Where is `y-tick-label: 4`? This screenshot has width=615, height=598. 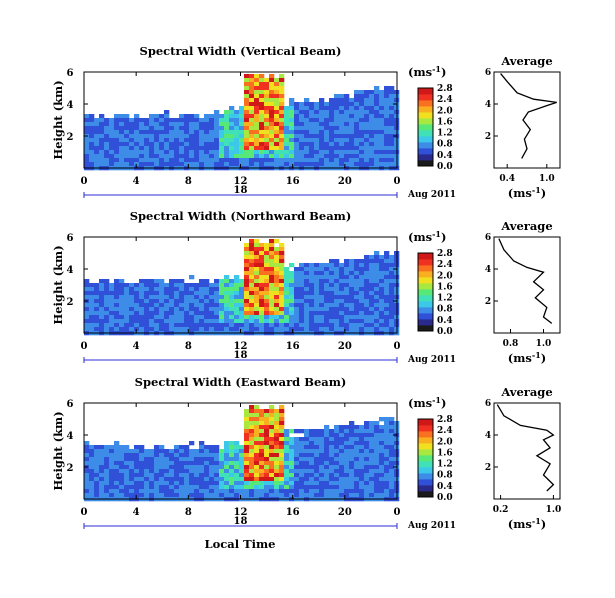 y-tick-label: 4 is located at coordinates (70, 105).